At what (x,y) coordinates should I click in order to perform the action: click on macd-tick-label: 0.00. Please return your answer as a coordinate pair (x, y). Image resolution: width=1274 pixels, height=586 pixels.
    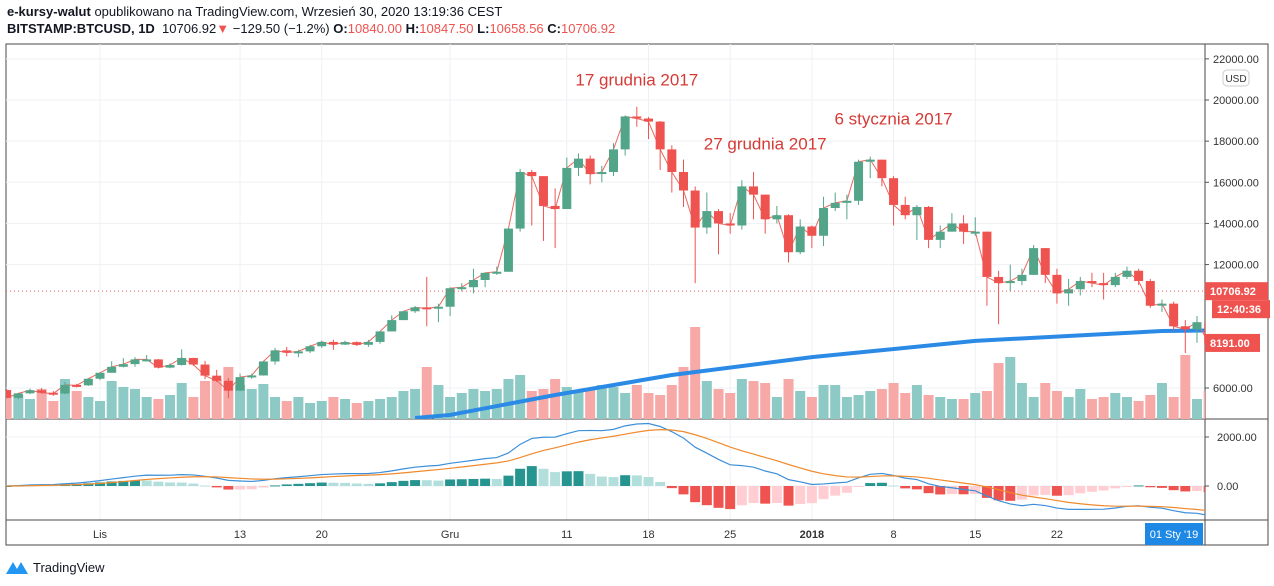
    Looking at the image, I should click on (1227, 487).